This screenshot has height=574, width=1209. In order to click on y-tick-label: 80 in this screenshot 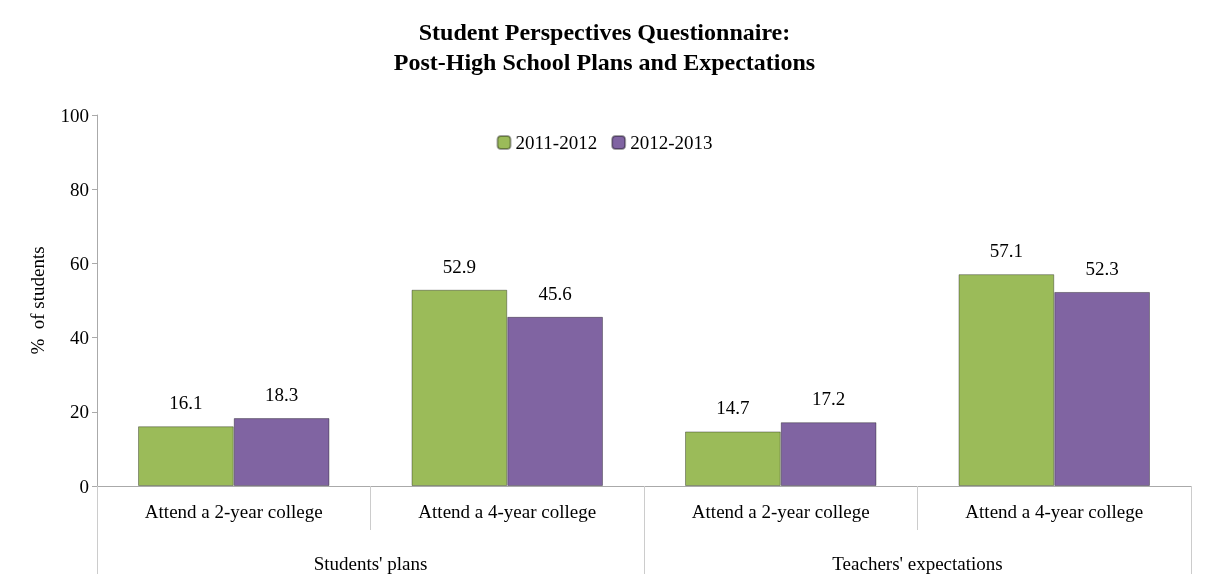, I will do `click(79, 189)`.